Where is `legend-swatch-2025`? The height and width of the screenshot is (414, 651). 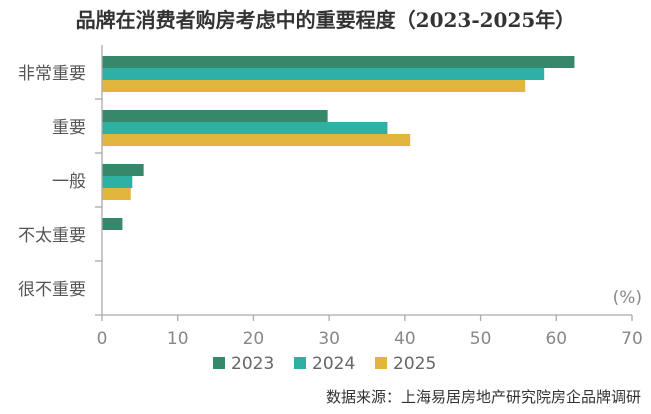 legend-swatch-2025 is located at coordinates (381, 363).